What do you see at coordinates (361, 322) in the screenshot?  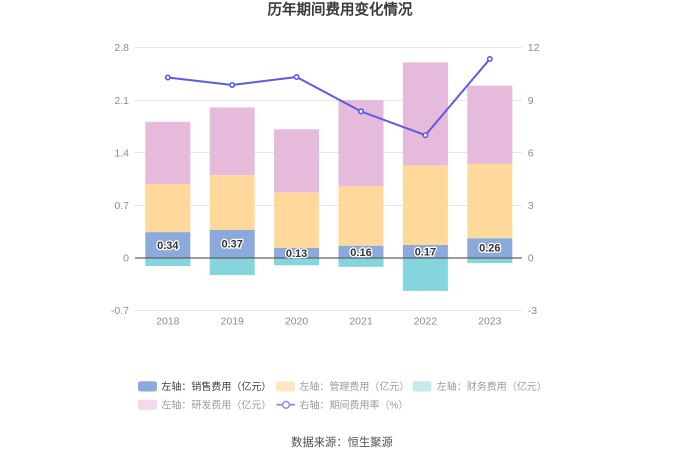 I see `svg-text: 2021` at bounding box center [361, 322].